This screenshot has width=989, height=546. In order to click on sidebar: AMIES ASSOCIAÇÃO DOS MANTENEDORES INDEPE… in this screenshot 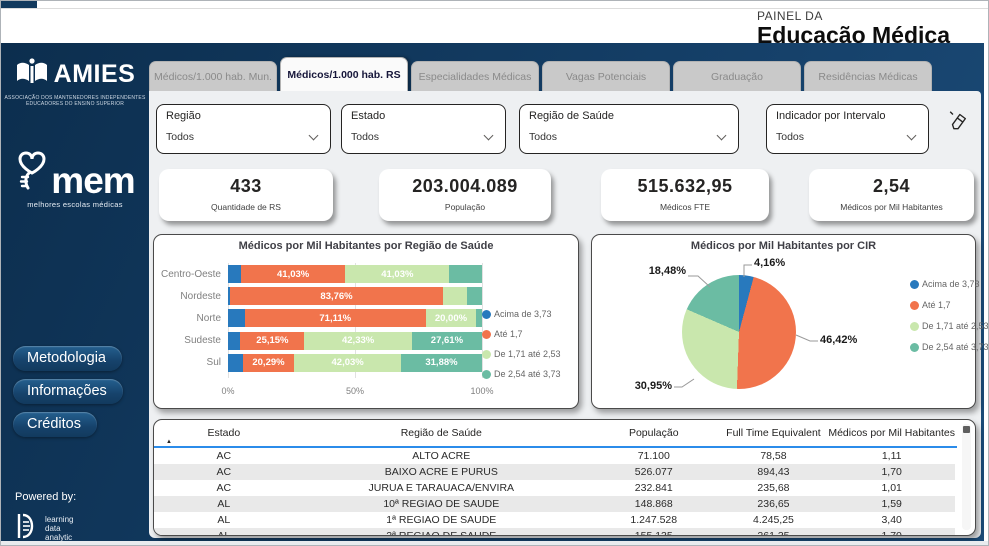, I will do `click(75, 293)`.